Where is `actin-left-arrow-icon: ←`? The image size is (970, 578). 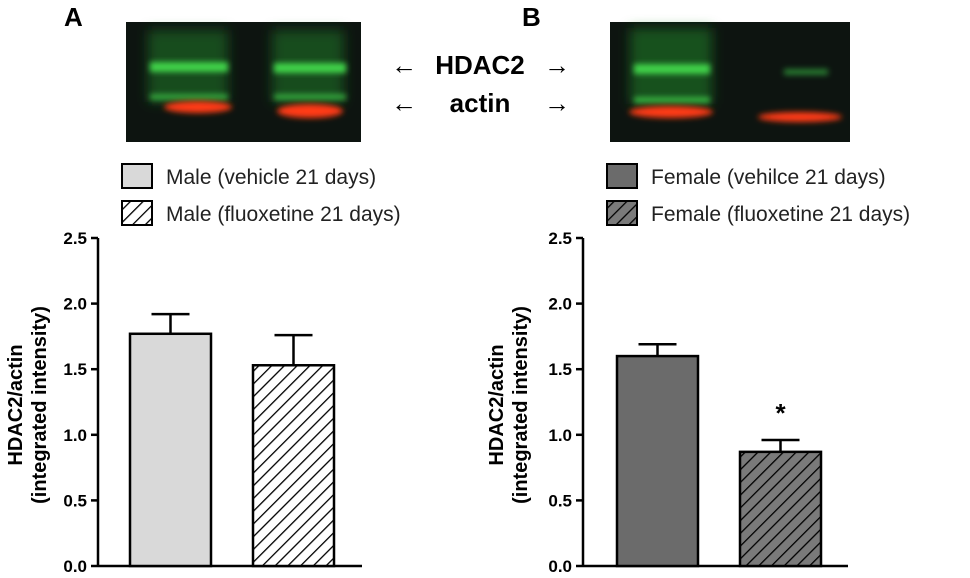
actin-left-arrow-icon: ← is located at coordinates (404, 103).